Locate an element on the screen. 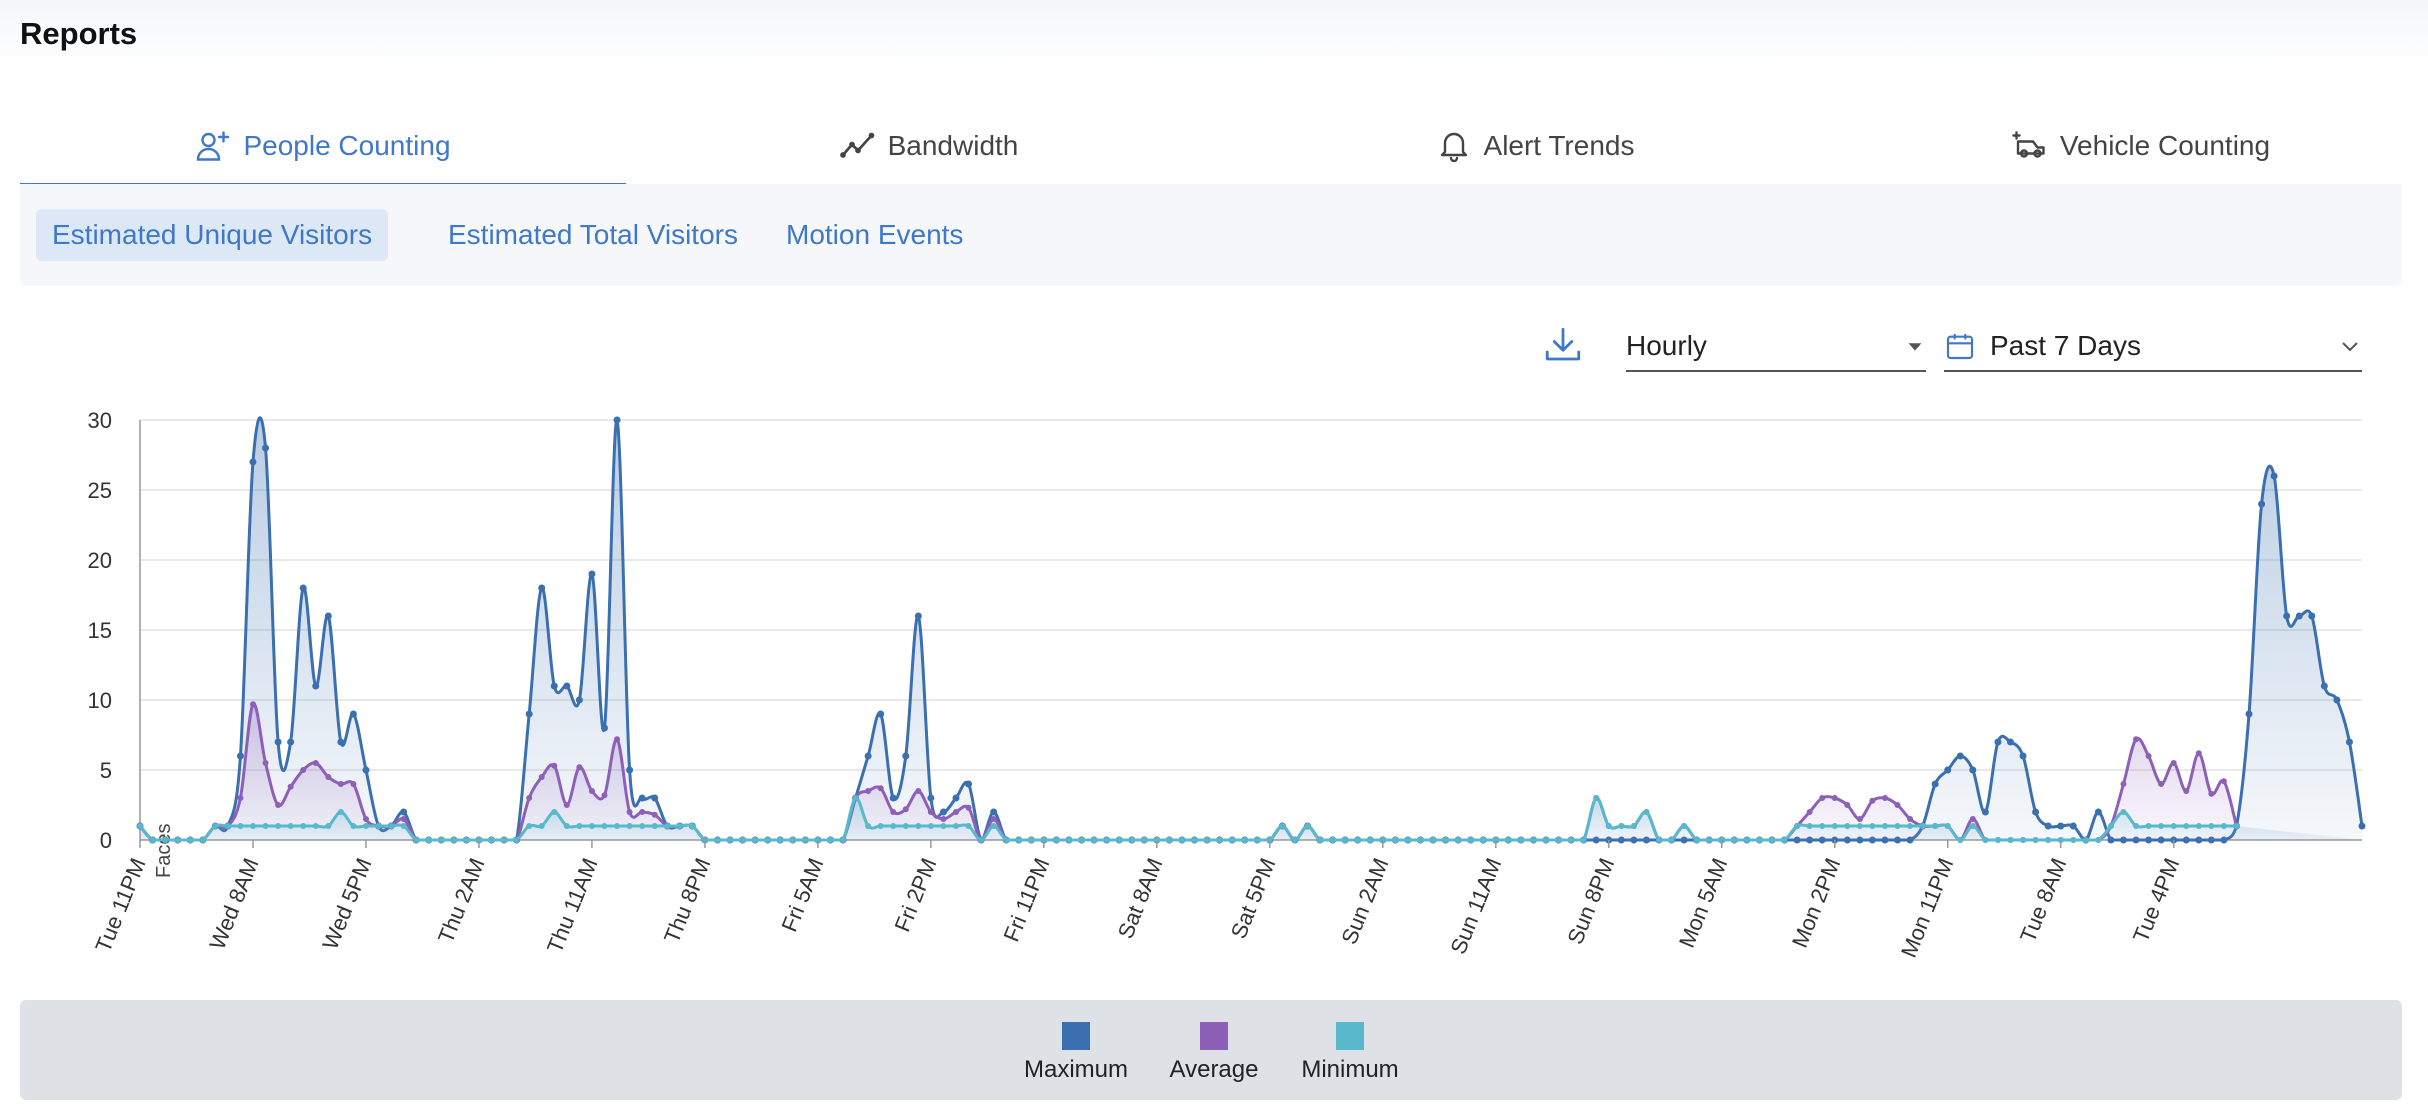 This screenshot has width=2428, height=1104. download-button is located at coordinates (1563, 345).